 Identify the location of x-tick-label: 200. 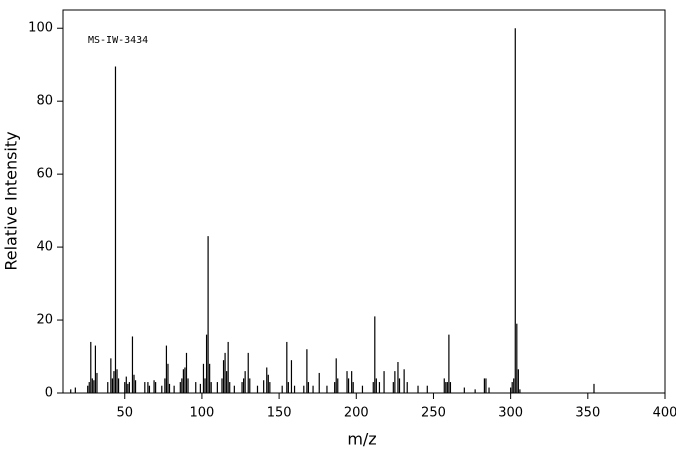
(356, 413).